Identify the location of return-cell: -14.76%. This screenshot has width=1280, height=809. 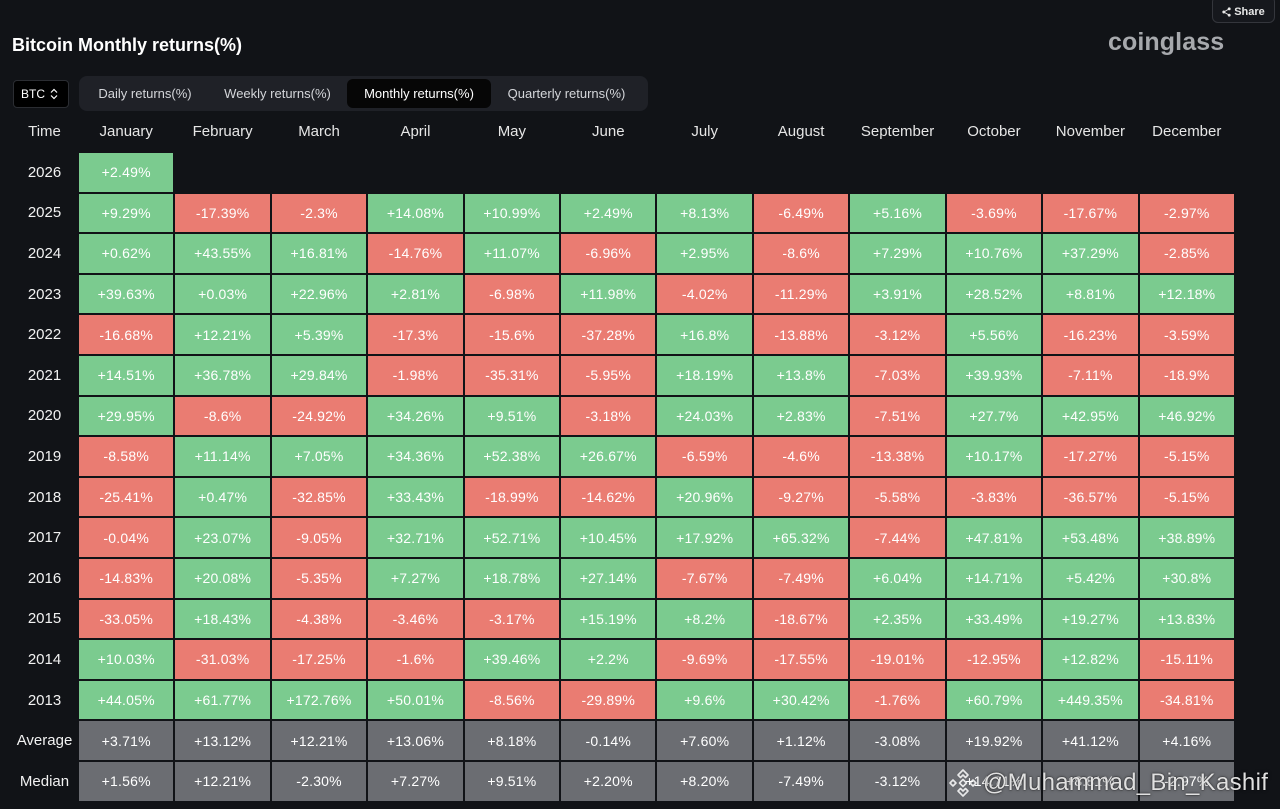
(415, 253).